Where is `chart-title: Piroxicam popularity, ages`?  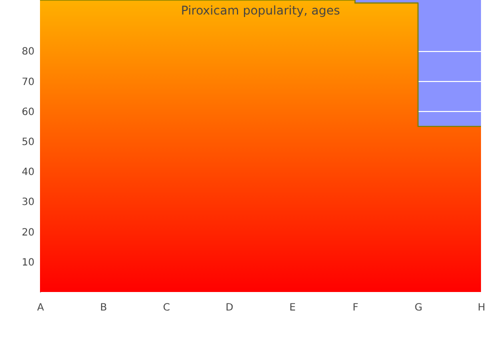 chart-title: Piroxicam popularity, ages is located at coordinates (260, 10).